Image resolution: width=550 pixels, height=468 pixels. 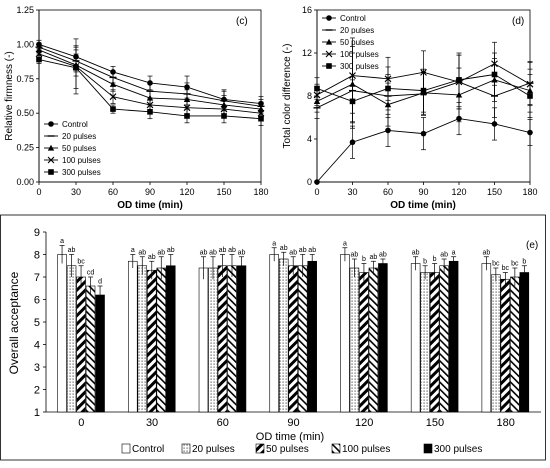 I want to click on d-legend-item: 100 pulses, so click(x=350, y=54).